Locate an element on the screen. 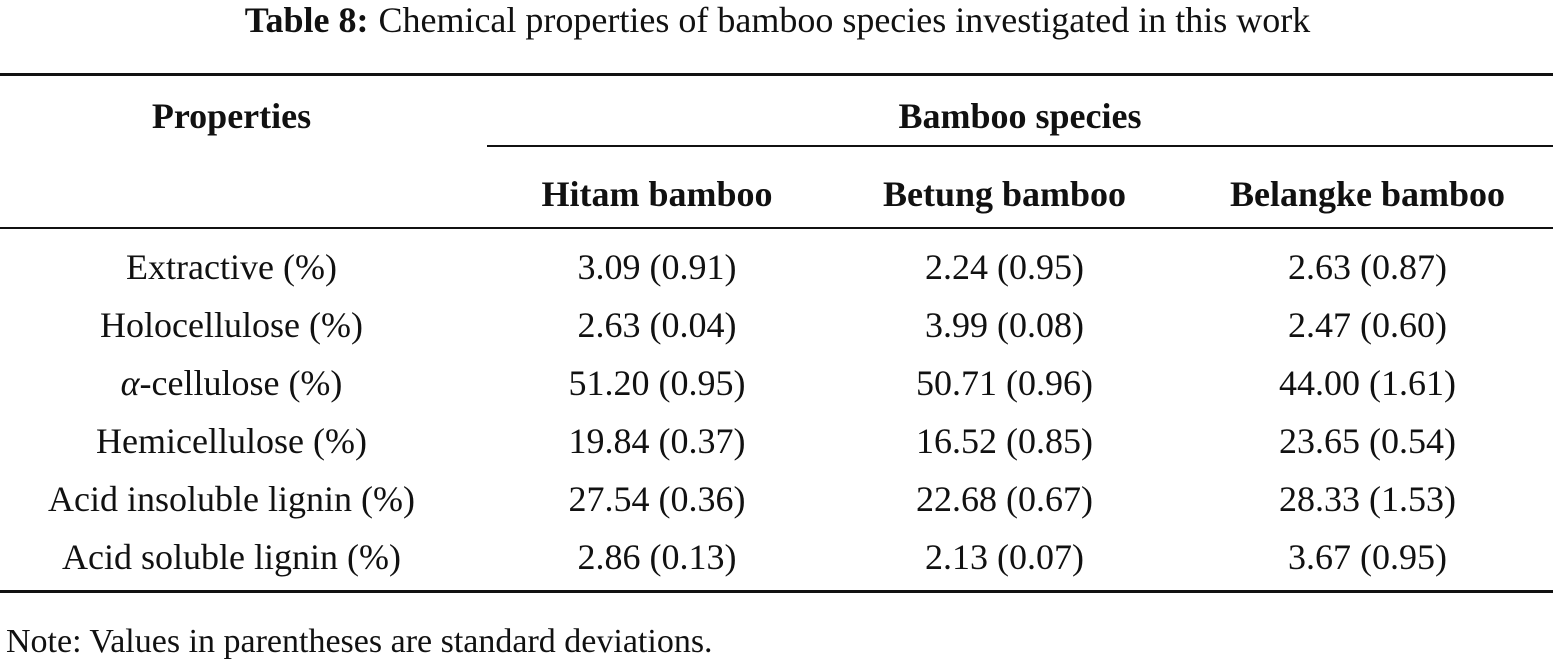 This screenshot has width=1555, height=668. header-belangke-bamboo: Belangke bamboo is located at coordinates (1367, 194).